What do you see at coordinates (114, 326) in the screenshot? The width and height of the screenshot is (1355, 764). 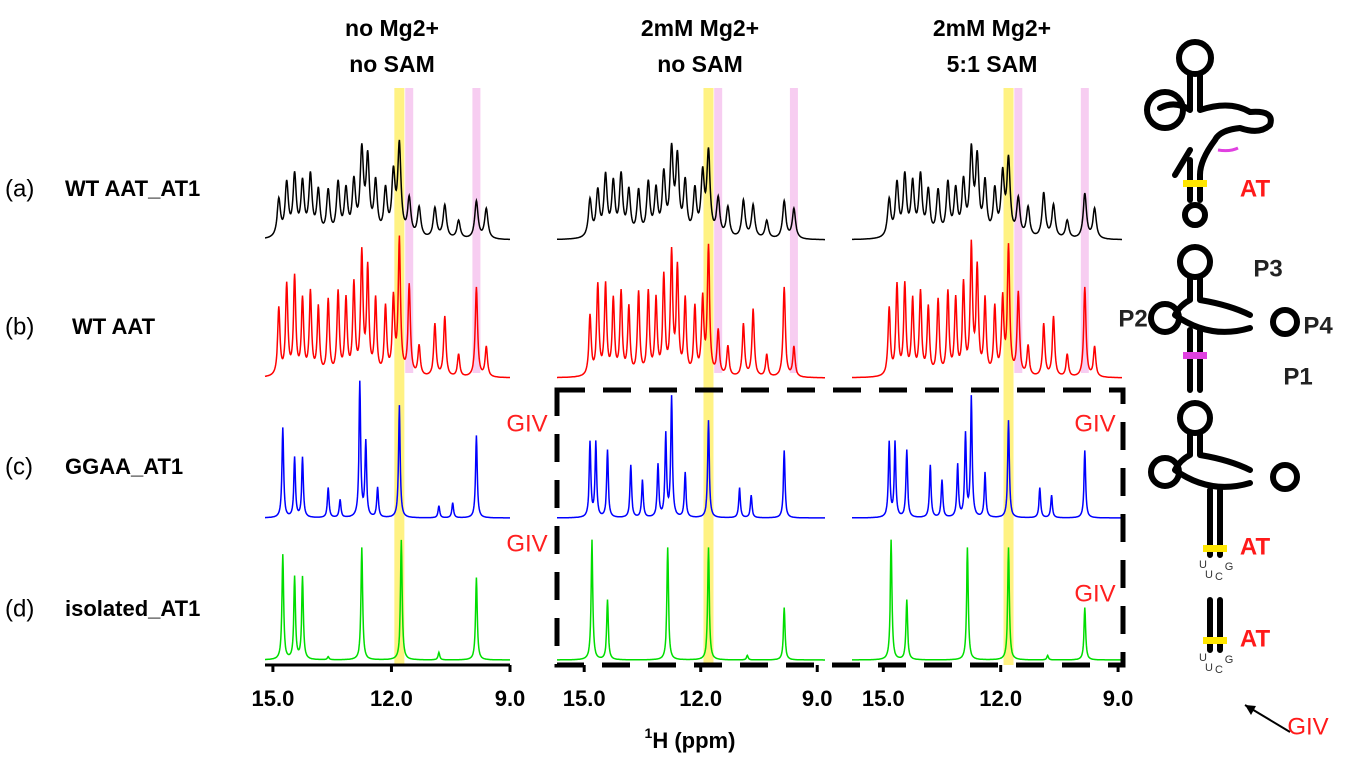 I see `row-name: WT AAT` at bounding box center [114, 326].